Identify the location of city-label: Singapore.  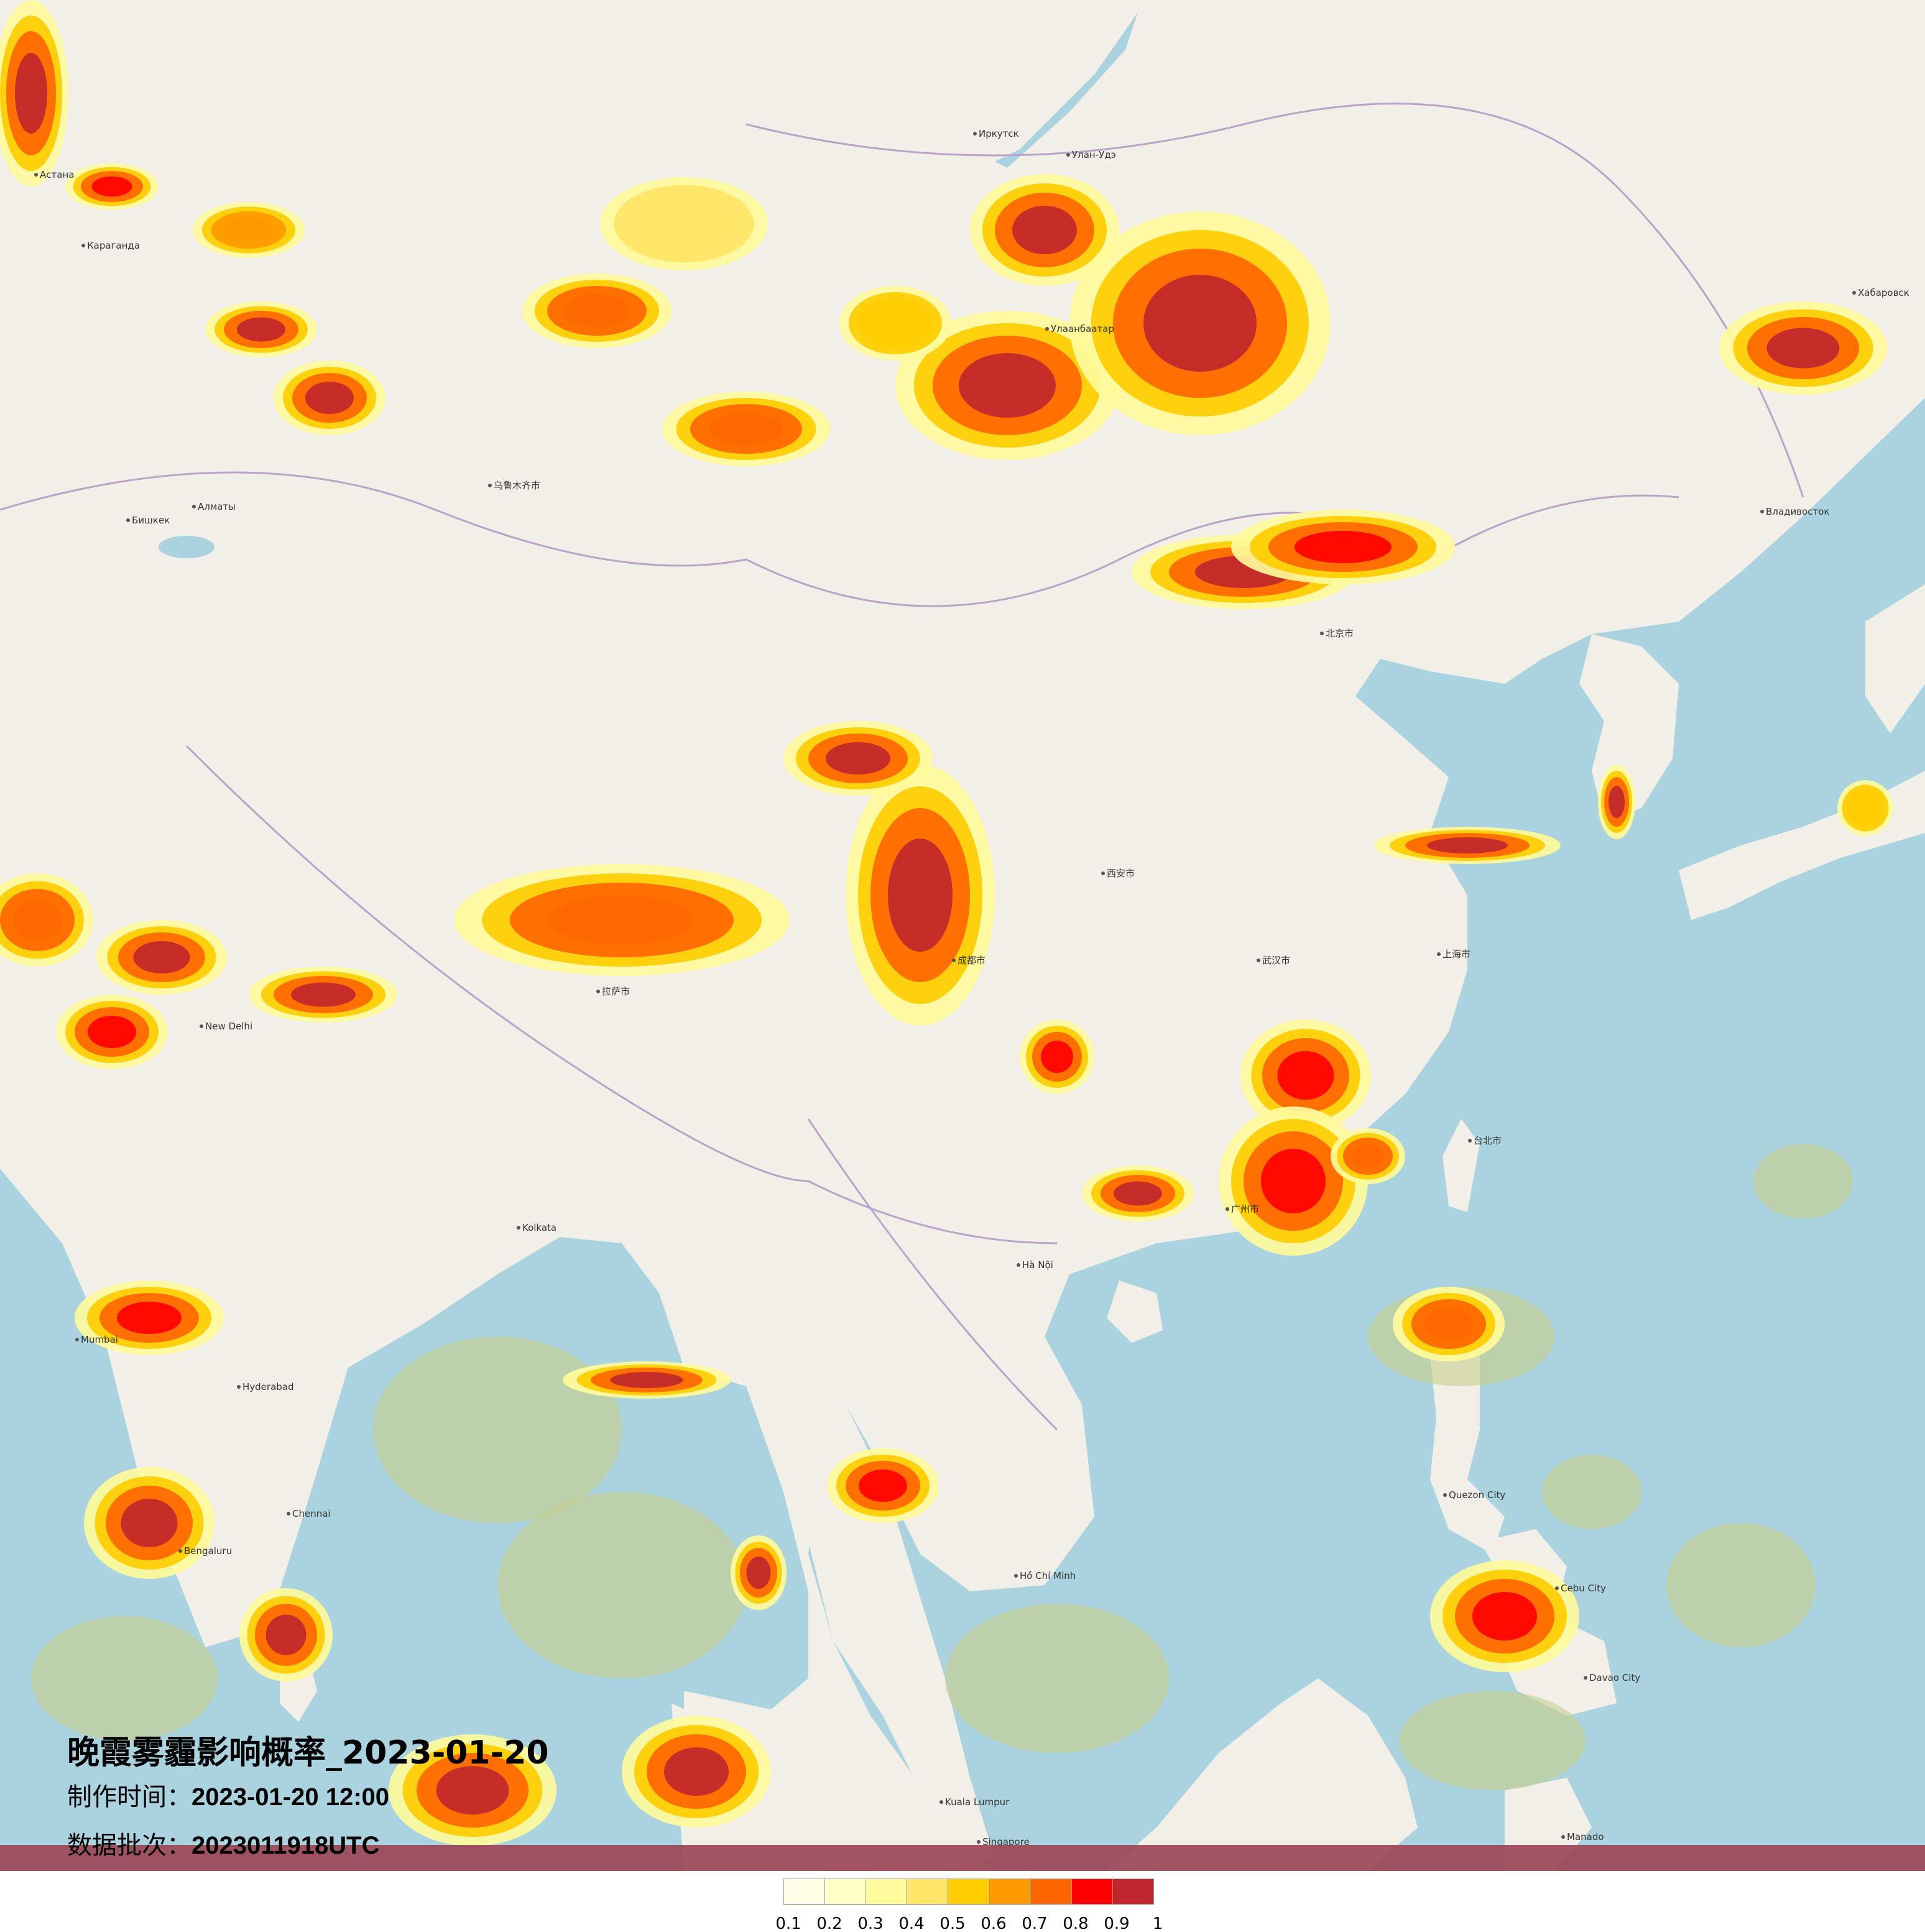
(1006, 1841).